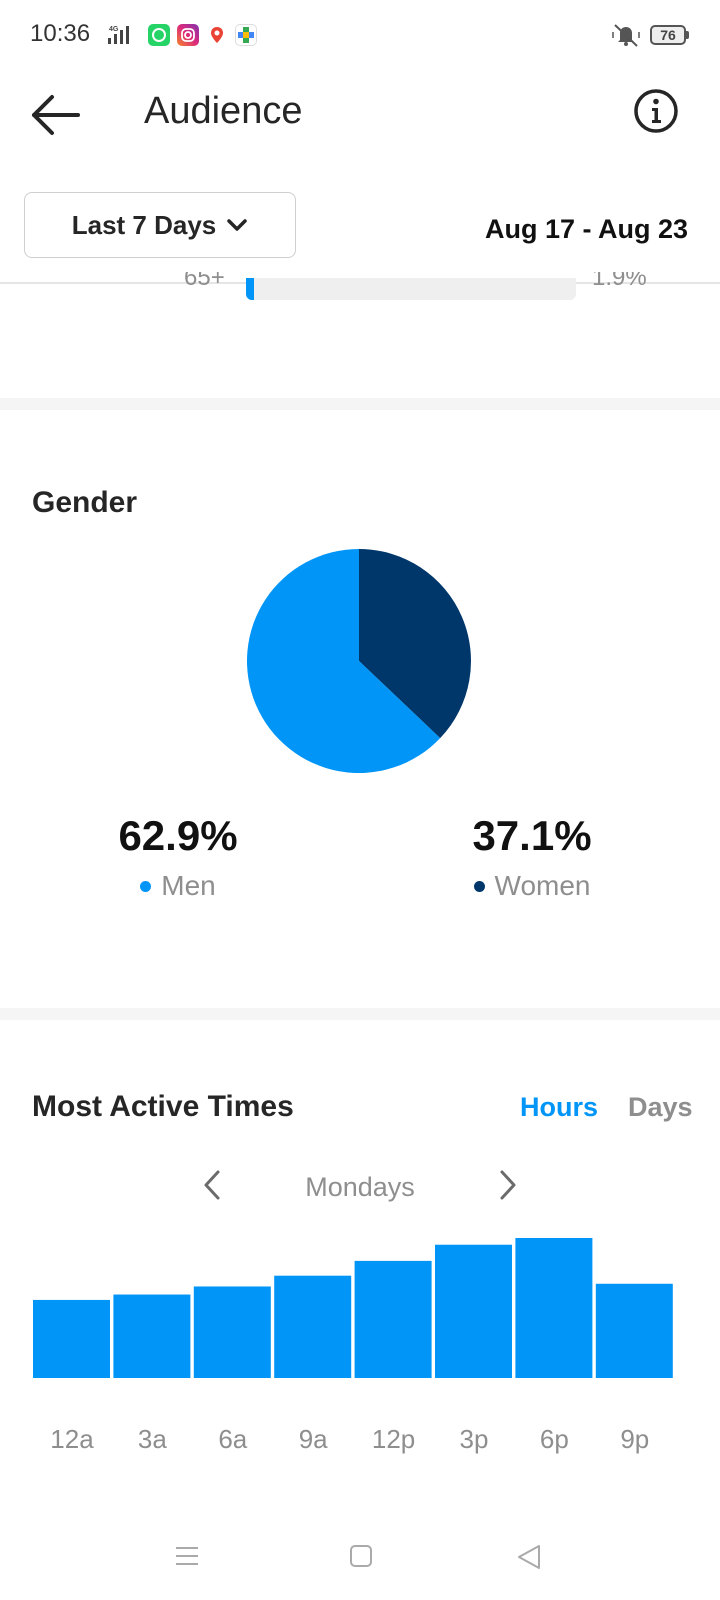 The width and height of the screenshot is (720, 1600). I want to click on bar-3a, so click(152, 1336).